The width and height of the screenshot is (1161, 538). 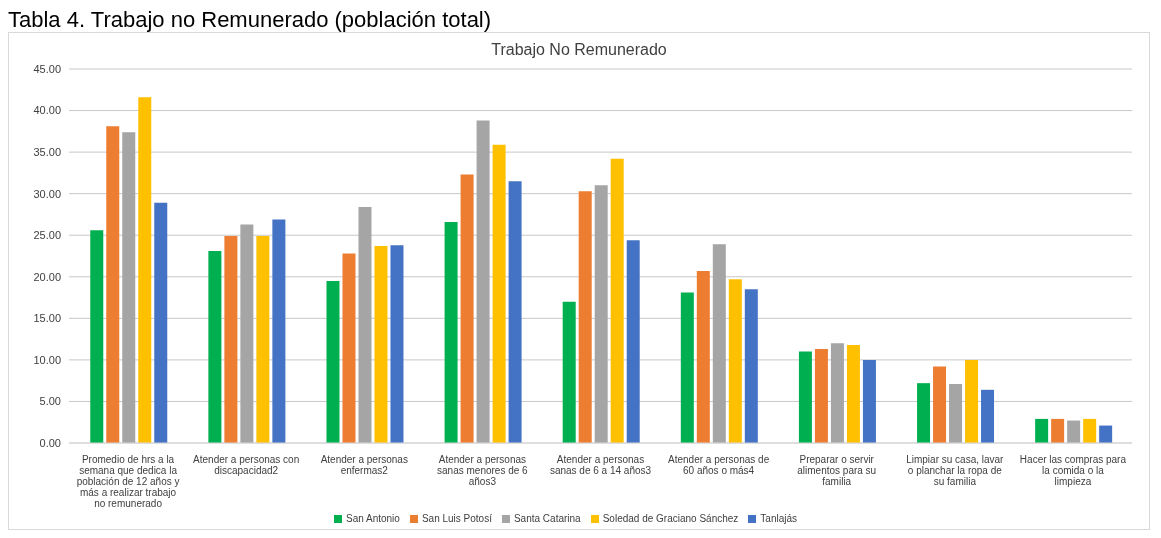 I want to click on x-tick-label: Atender a personas con discapacidad2, so click(x=246, y=465).